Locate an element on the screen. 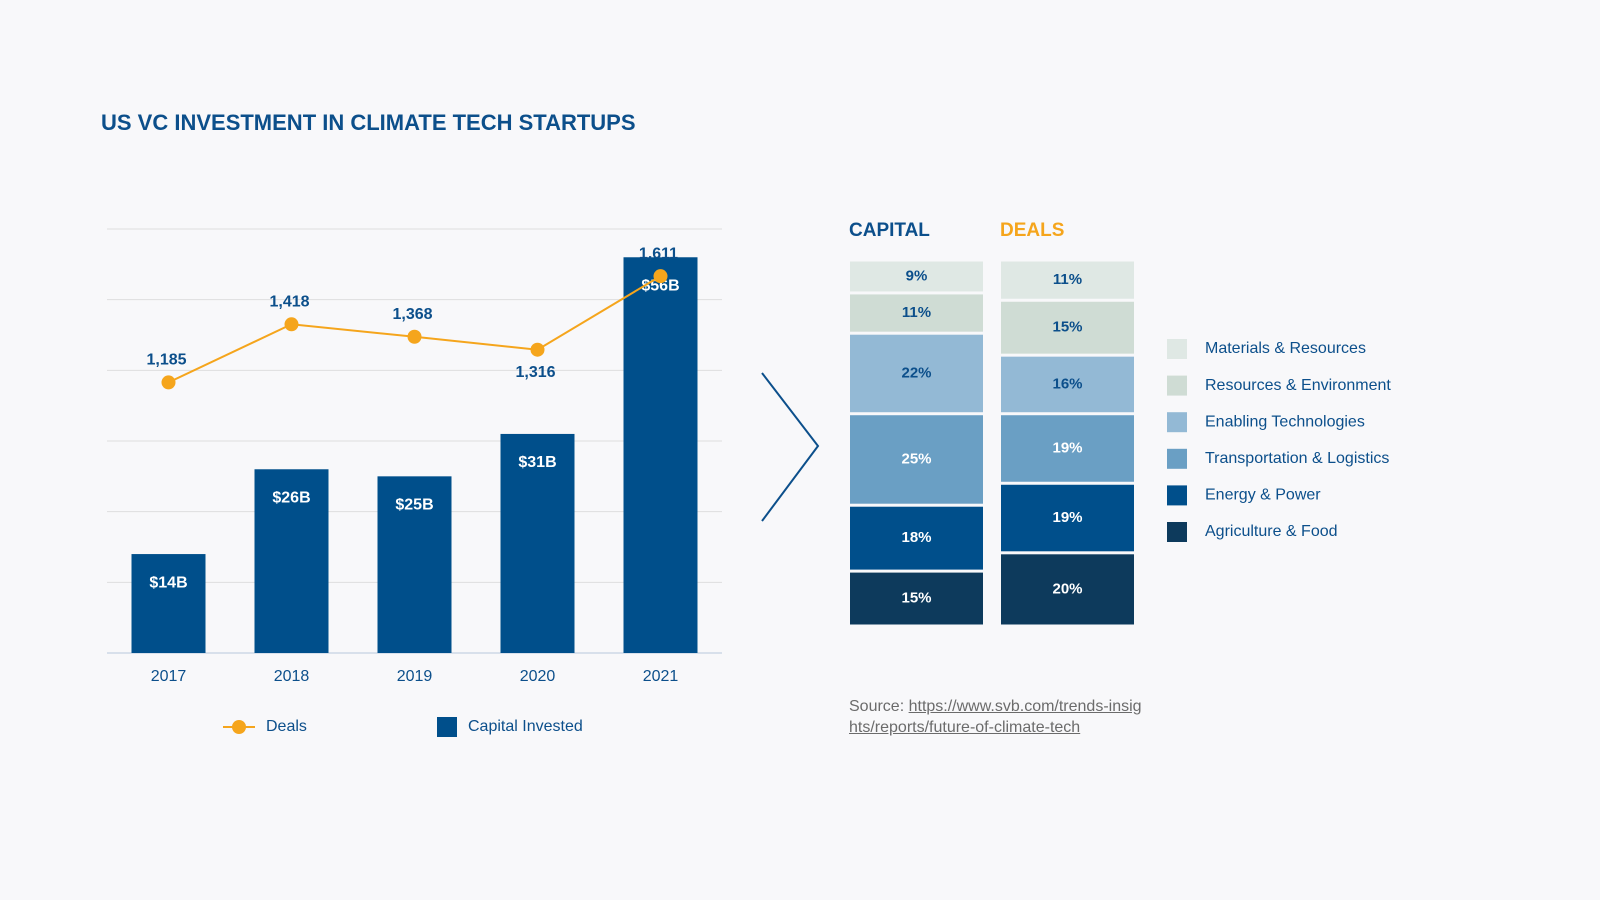  segment-label: 18% is located at coordinates (916, 537).